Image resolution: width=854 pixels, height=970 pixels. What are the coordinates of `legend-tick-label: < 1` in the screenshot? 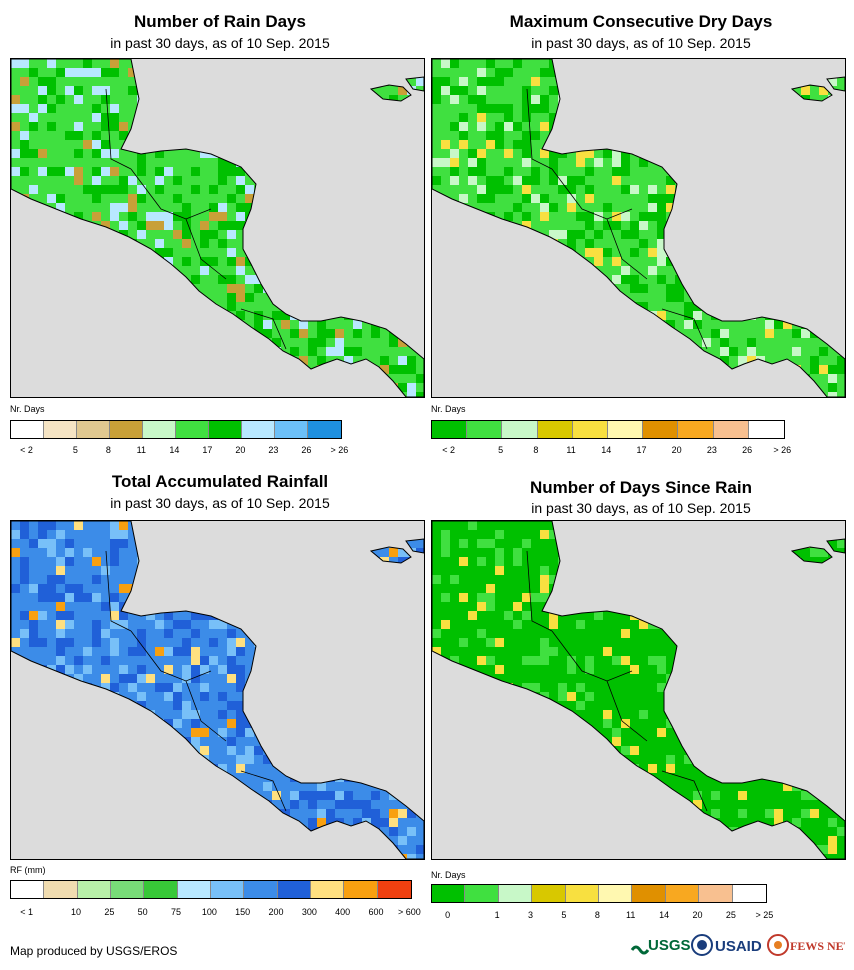 It's located at (27, 912).